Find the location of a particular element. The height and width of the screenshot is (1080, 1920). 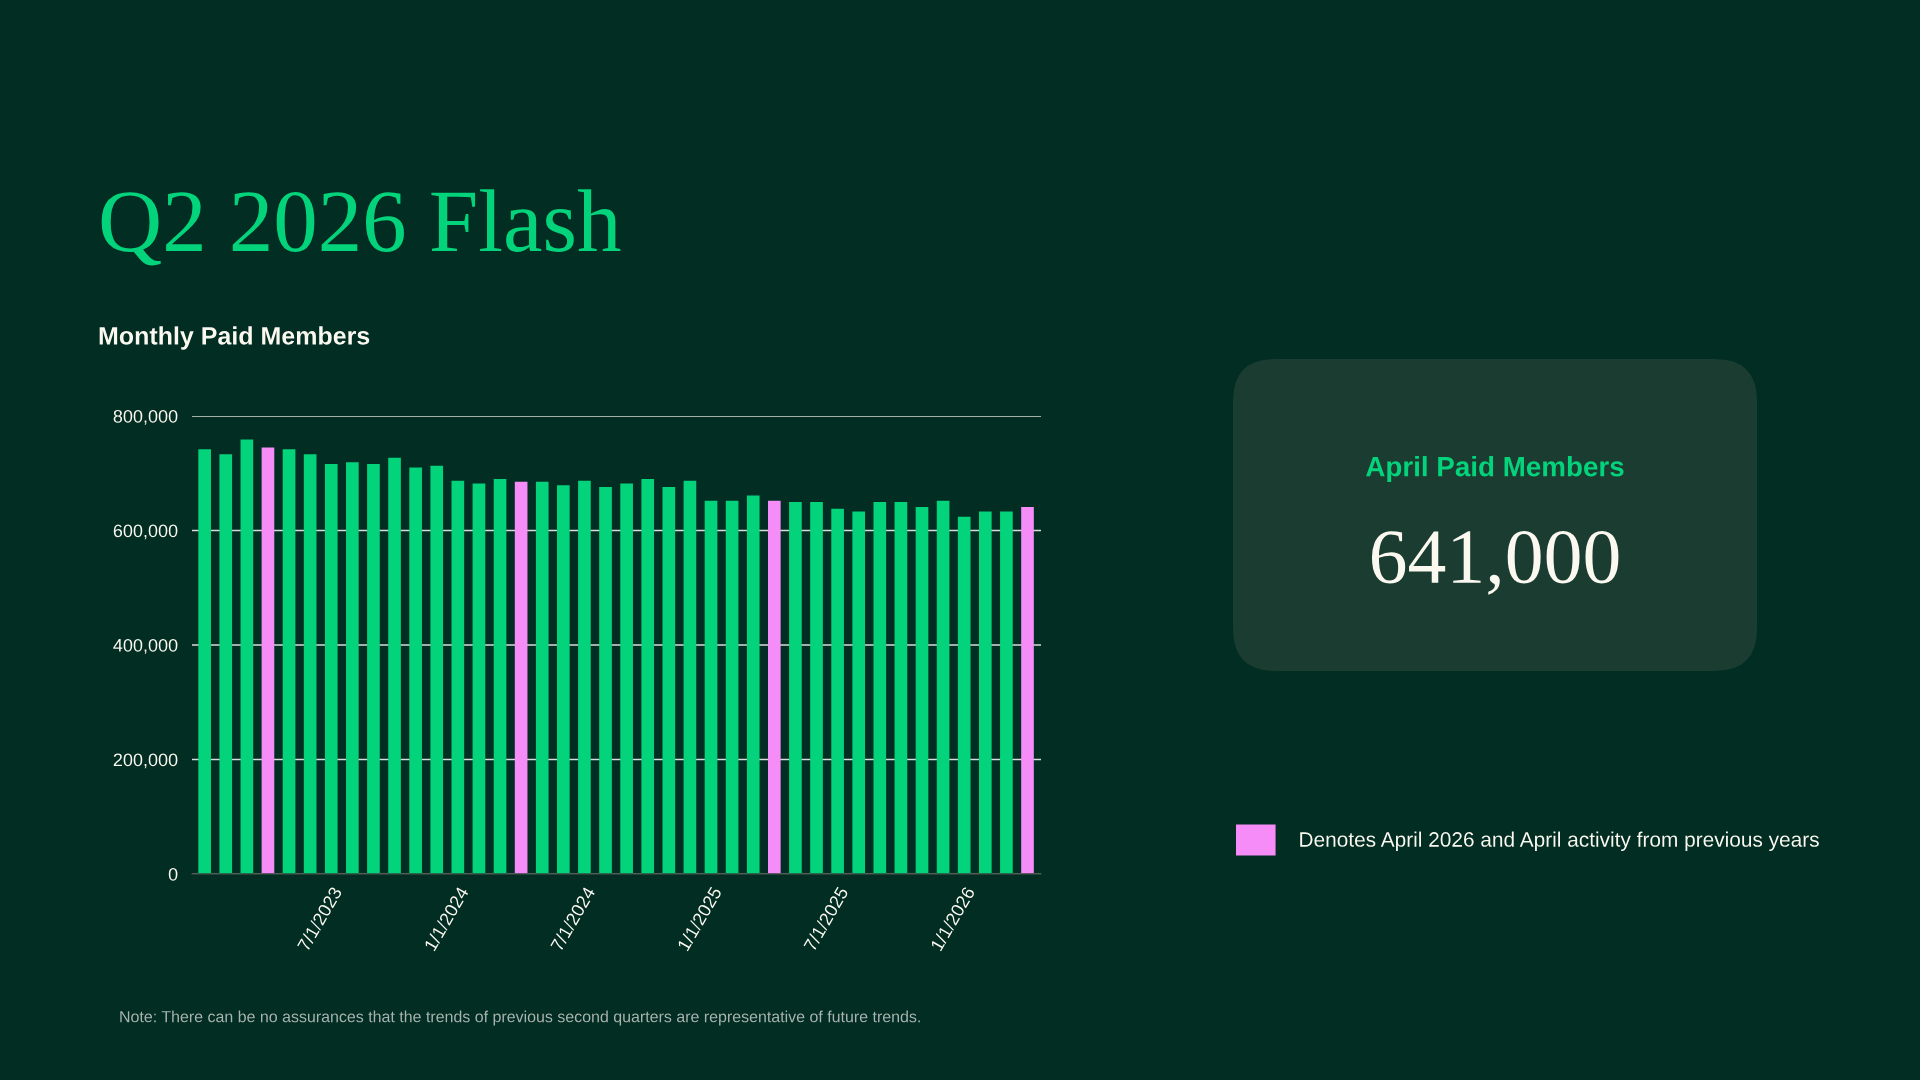

text: 641,000 is located at coordinates (1495, 562).